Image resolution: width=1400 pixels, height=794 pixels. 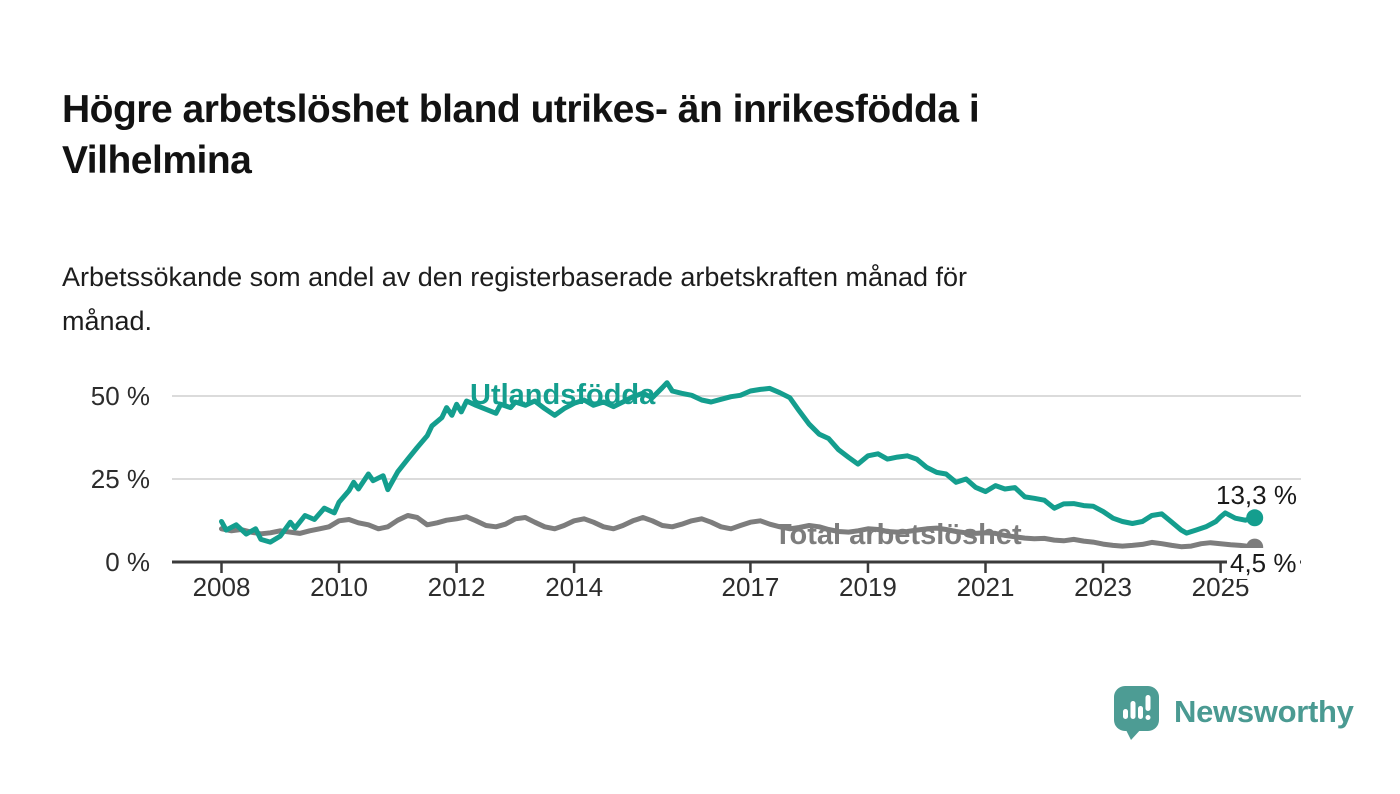 What do you see at coordinates (738, 531) in the screenshot?
I see `series-line-total-arbetsl-shet` at bounding box center [738, 531].